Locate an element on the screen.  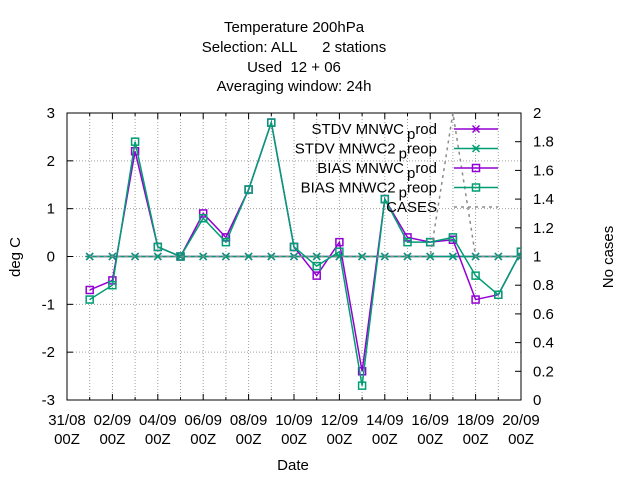
legend-label: STDV MNWC2 preop is located at coordinates (366, 152).